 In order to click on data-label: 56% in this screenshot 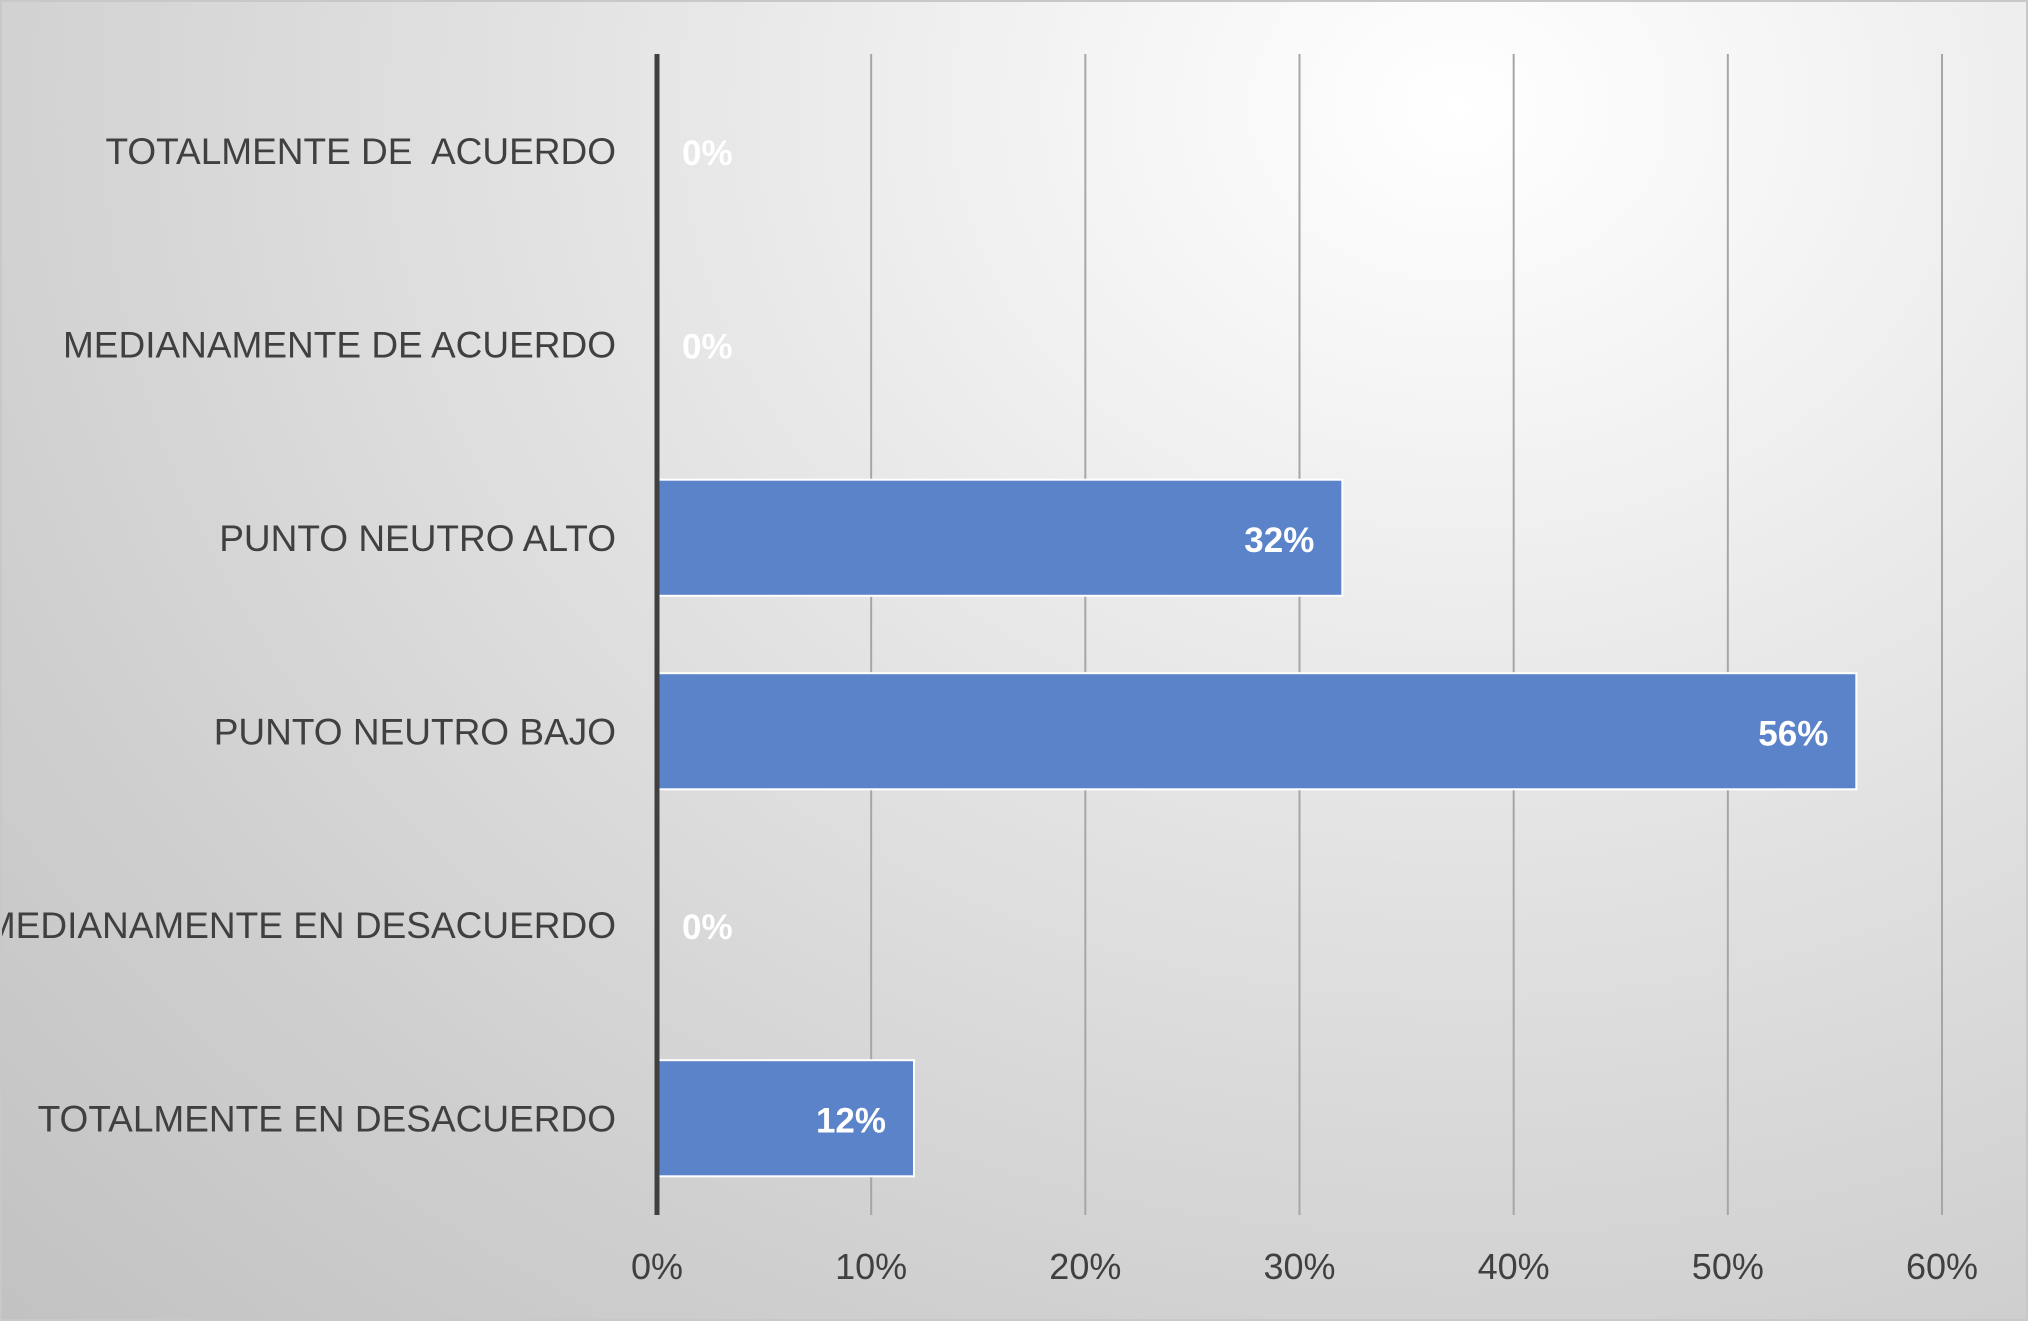, I will do `click(1793, 733)`.